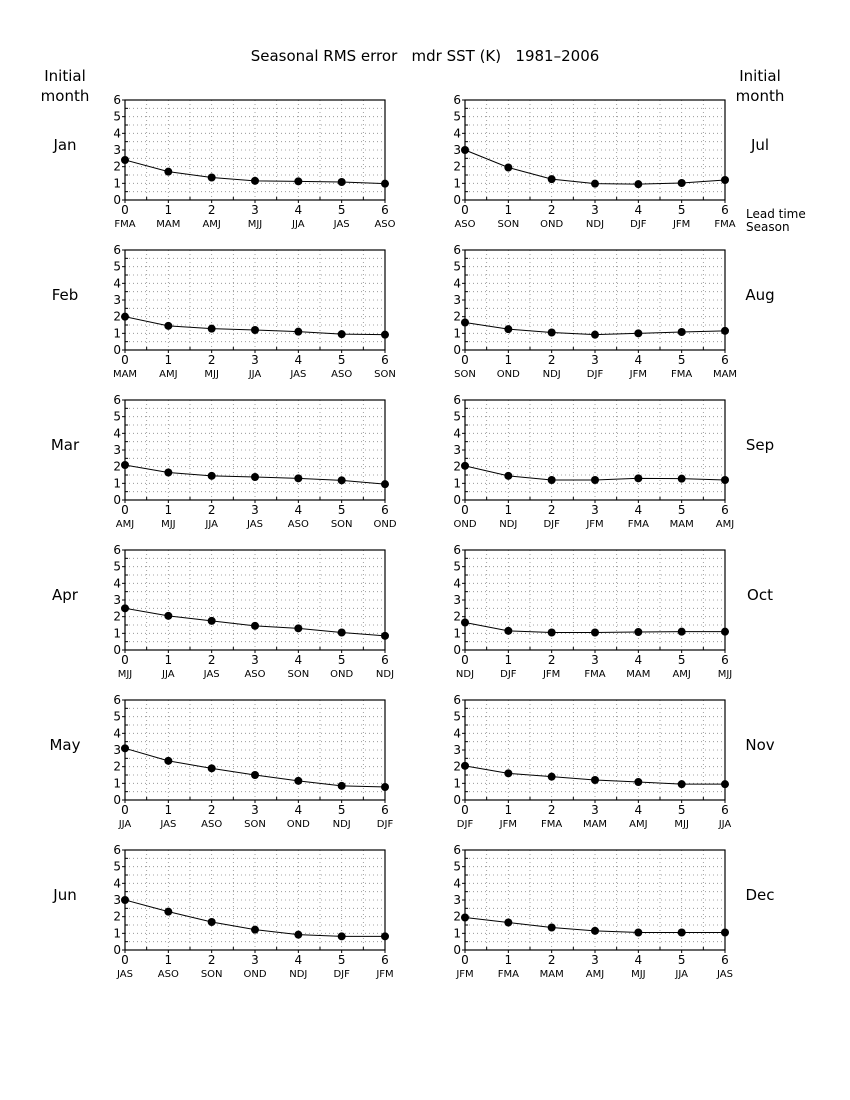 This screenshot has width=850, height=1100. What do you see at coordinates (760, 595) in the screenshot?
I see `initial-month-label: Oct` at bounding box center [760, 595].